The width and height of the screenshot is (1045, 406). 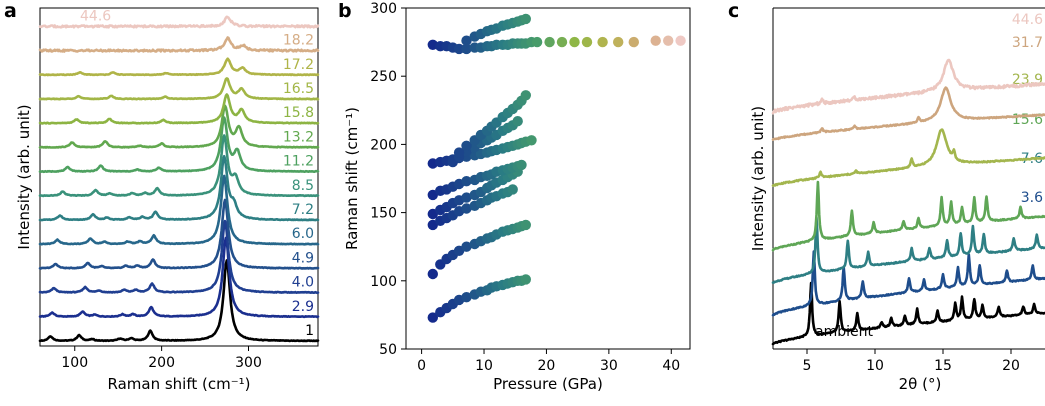 I want to click on panel-a-pressure-label: 4.0, so click(x=303, y=283).